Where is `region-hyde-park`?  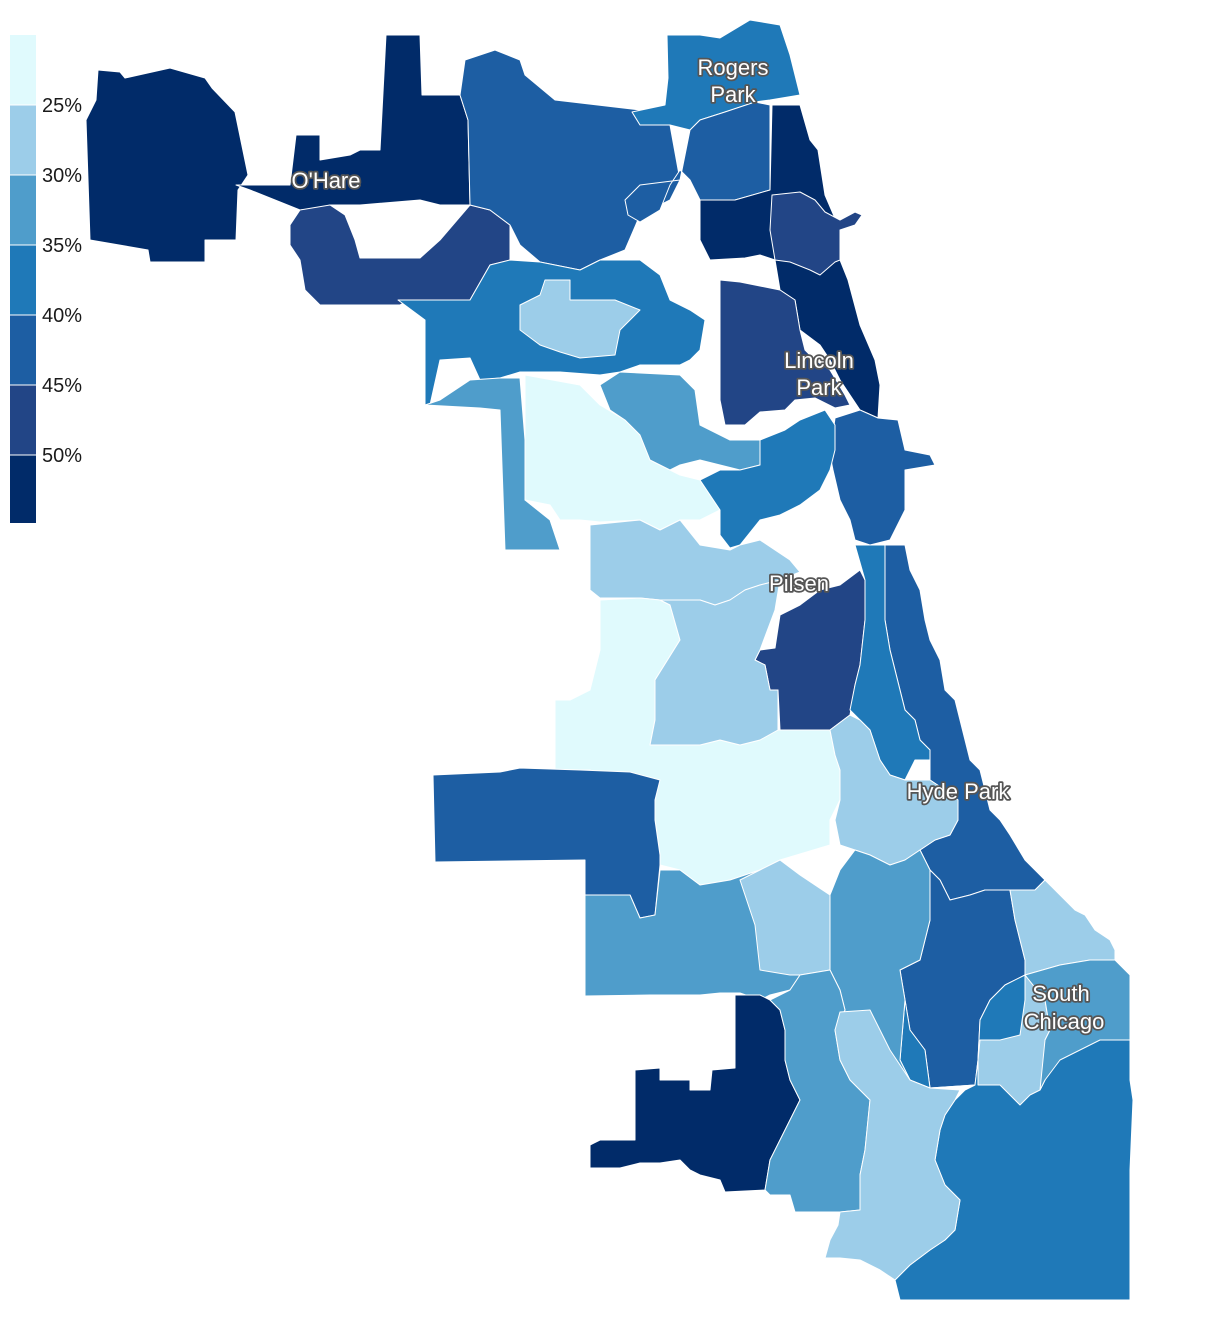 region-hyde-park is located at coordinates (894, 790).